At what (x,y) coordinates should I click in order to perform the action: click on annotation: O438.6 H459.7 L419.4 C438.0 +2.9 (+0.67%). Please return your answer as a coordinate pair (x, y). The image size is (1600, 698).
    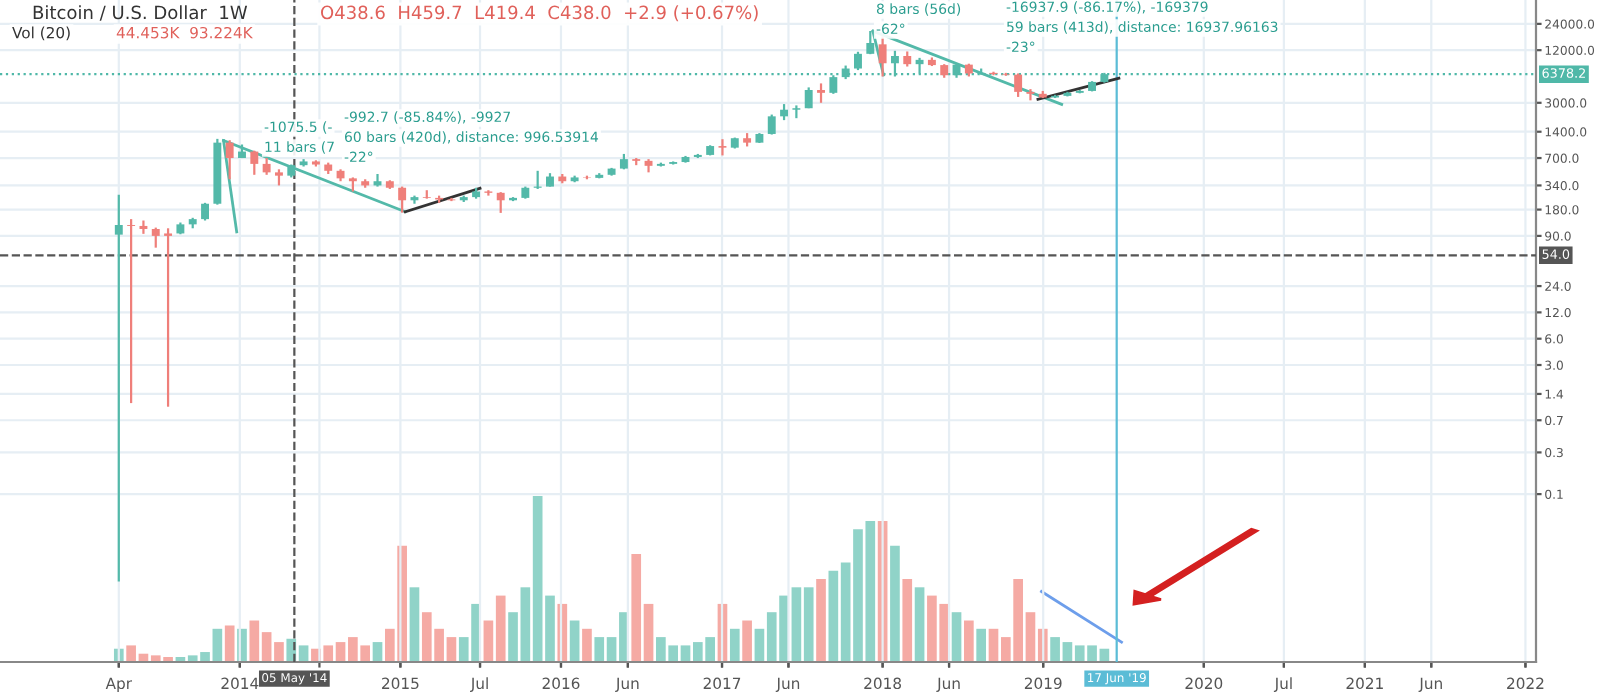
    Looking at the image, I should click on (539, 13).